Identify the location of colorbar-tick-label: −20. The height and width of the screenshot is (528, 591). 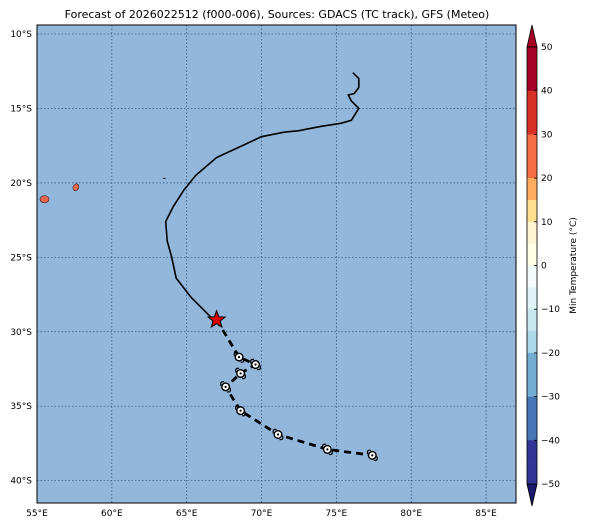
(550, 354).